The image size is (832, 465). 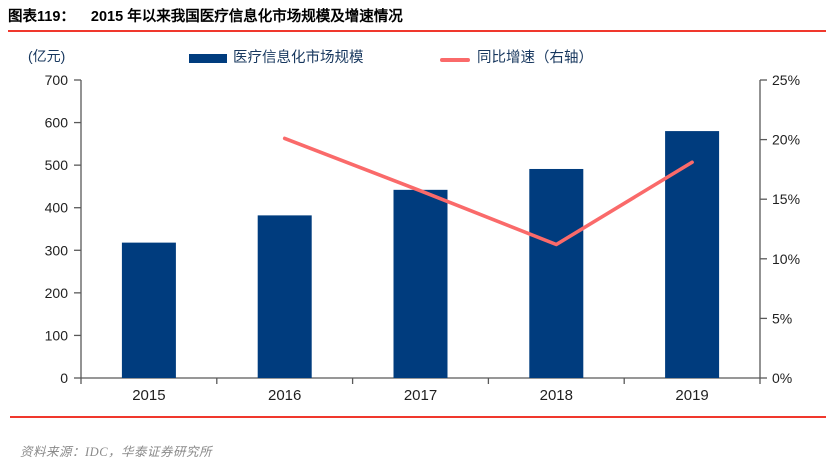 What do you see at coordinates (691, 395) in the screenshot?
I see `x-category-label: 2019` at bounding box center [691, 395].